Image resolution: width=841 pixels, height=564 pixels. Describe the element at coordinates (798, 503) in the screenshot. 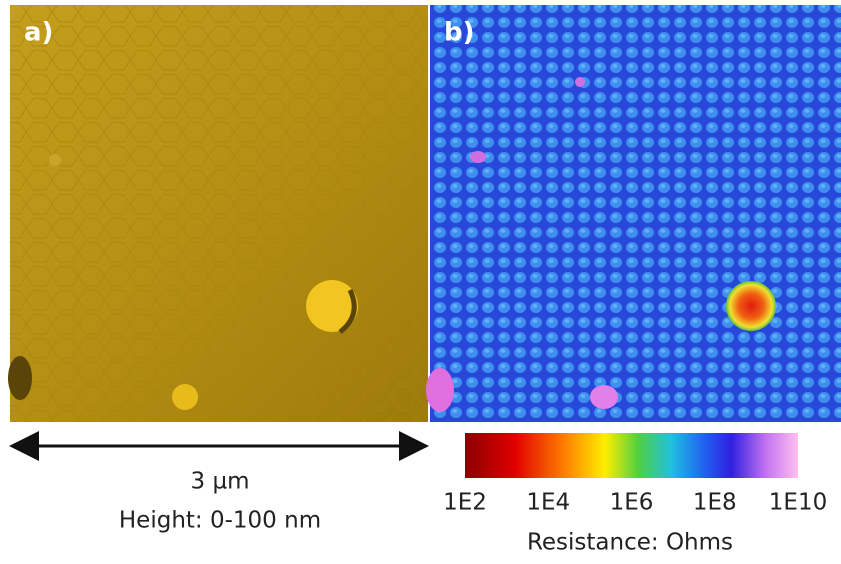

I see `colorbar-tick-label: 1E10` at that location.